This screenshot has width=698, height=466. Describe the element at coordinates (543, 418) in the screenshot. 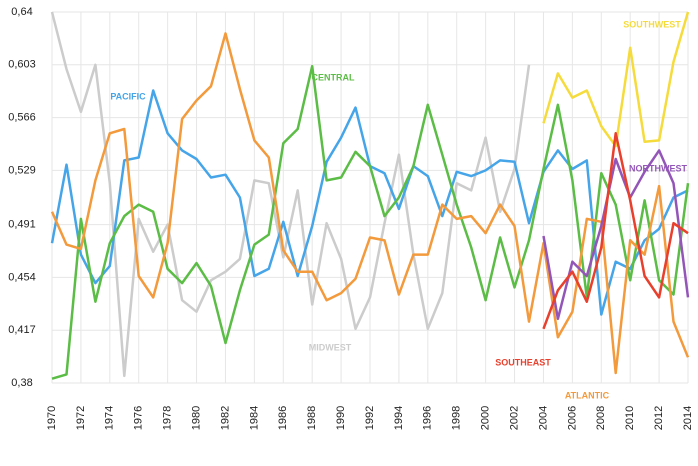

I see `x-tick-label: 2004` at that location.